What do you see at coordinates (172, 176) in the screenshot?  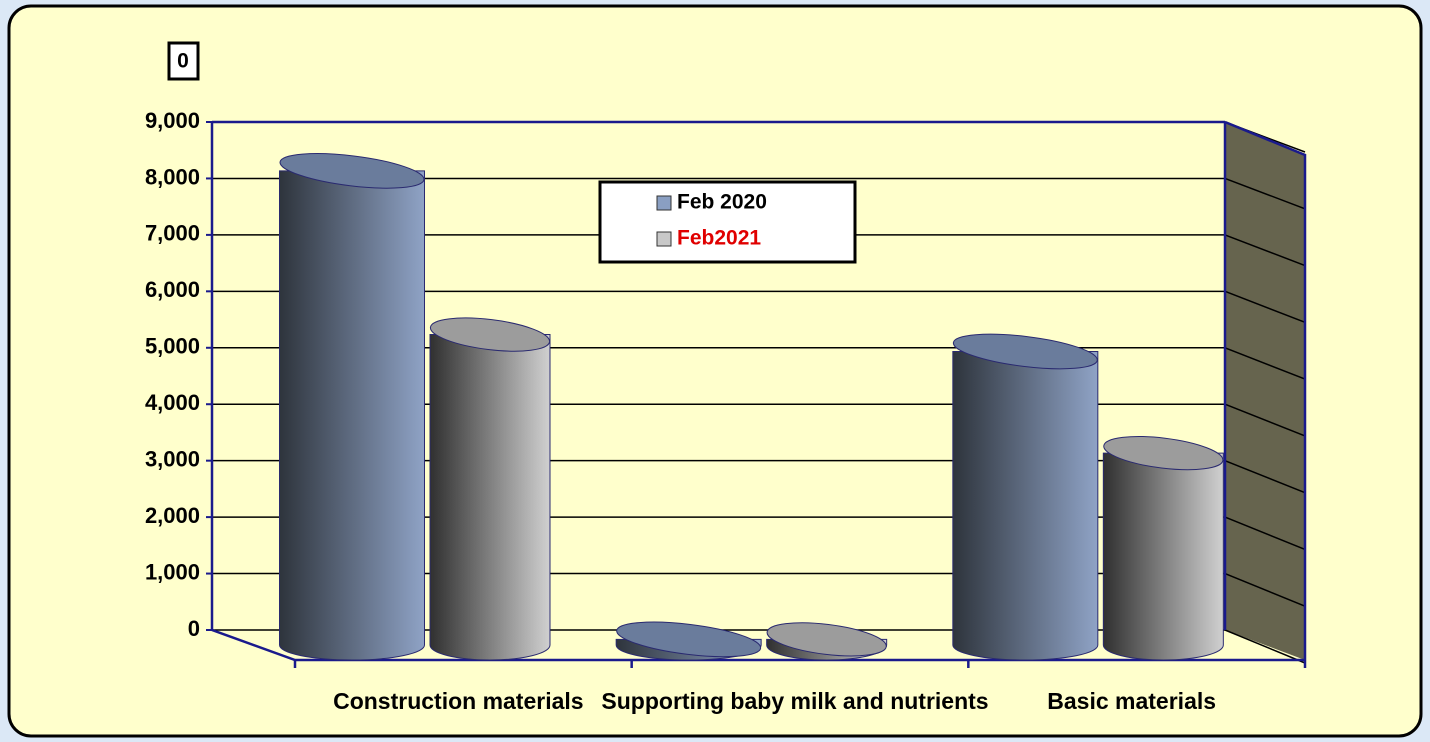 I see `y-tick-label: 8,000` at bounding box center [172, 176].